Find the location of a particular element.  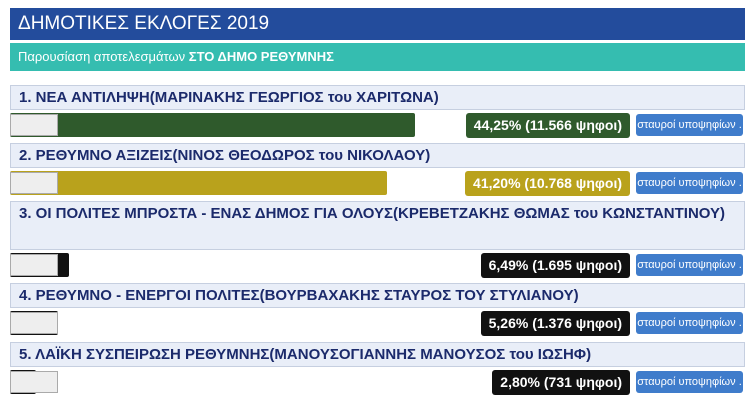

subheader-text: Παρουσίαση αποτελεσμάτων is located at coordinates (102, 56).